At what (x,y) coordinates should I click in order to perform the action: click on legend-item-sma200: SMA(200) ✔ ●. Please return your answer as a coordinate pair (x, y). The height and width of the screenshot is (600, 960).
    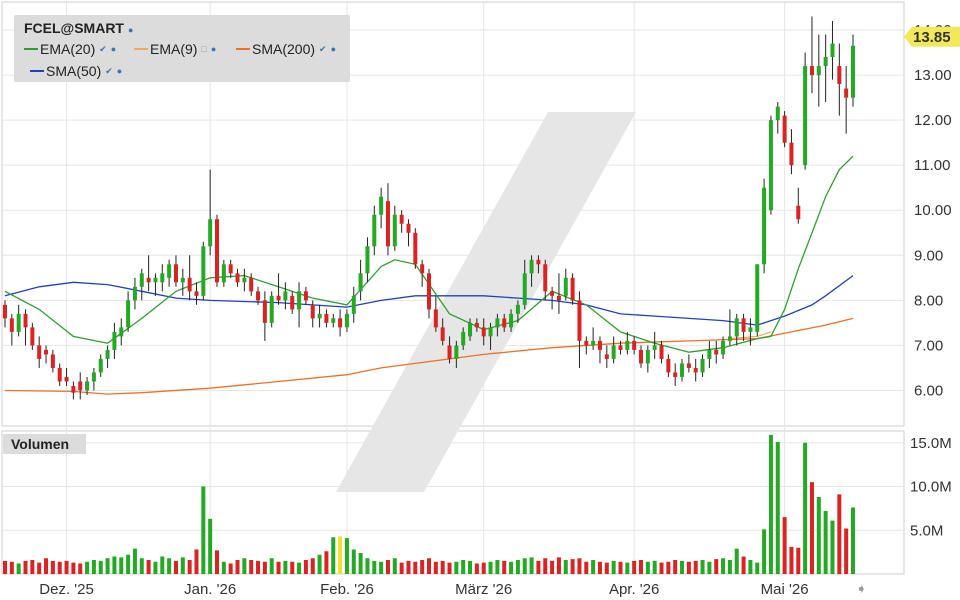
    Looking at the image, I should click on (286, 49).